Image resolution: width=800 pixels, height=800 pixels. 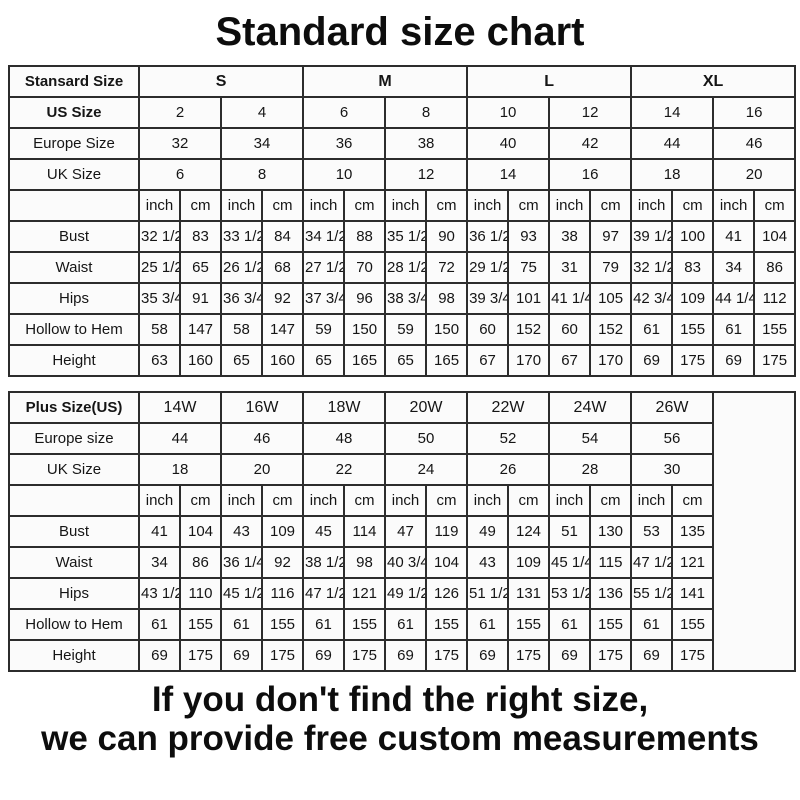 I want to click on size-cell: 41, so click(x=159, y=531).